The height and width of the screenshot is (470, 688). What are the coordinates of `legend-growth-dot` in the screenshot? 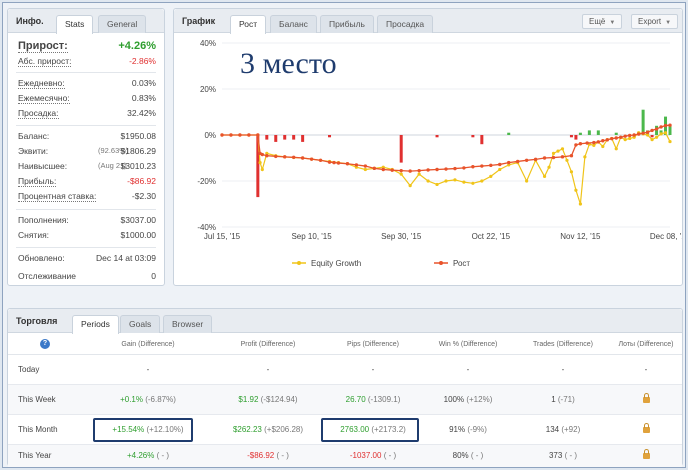 It's located at (441, 263).